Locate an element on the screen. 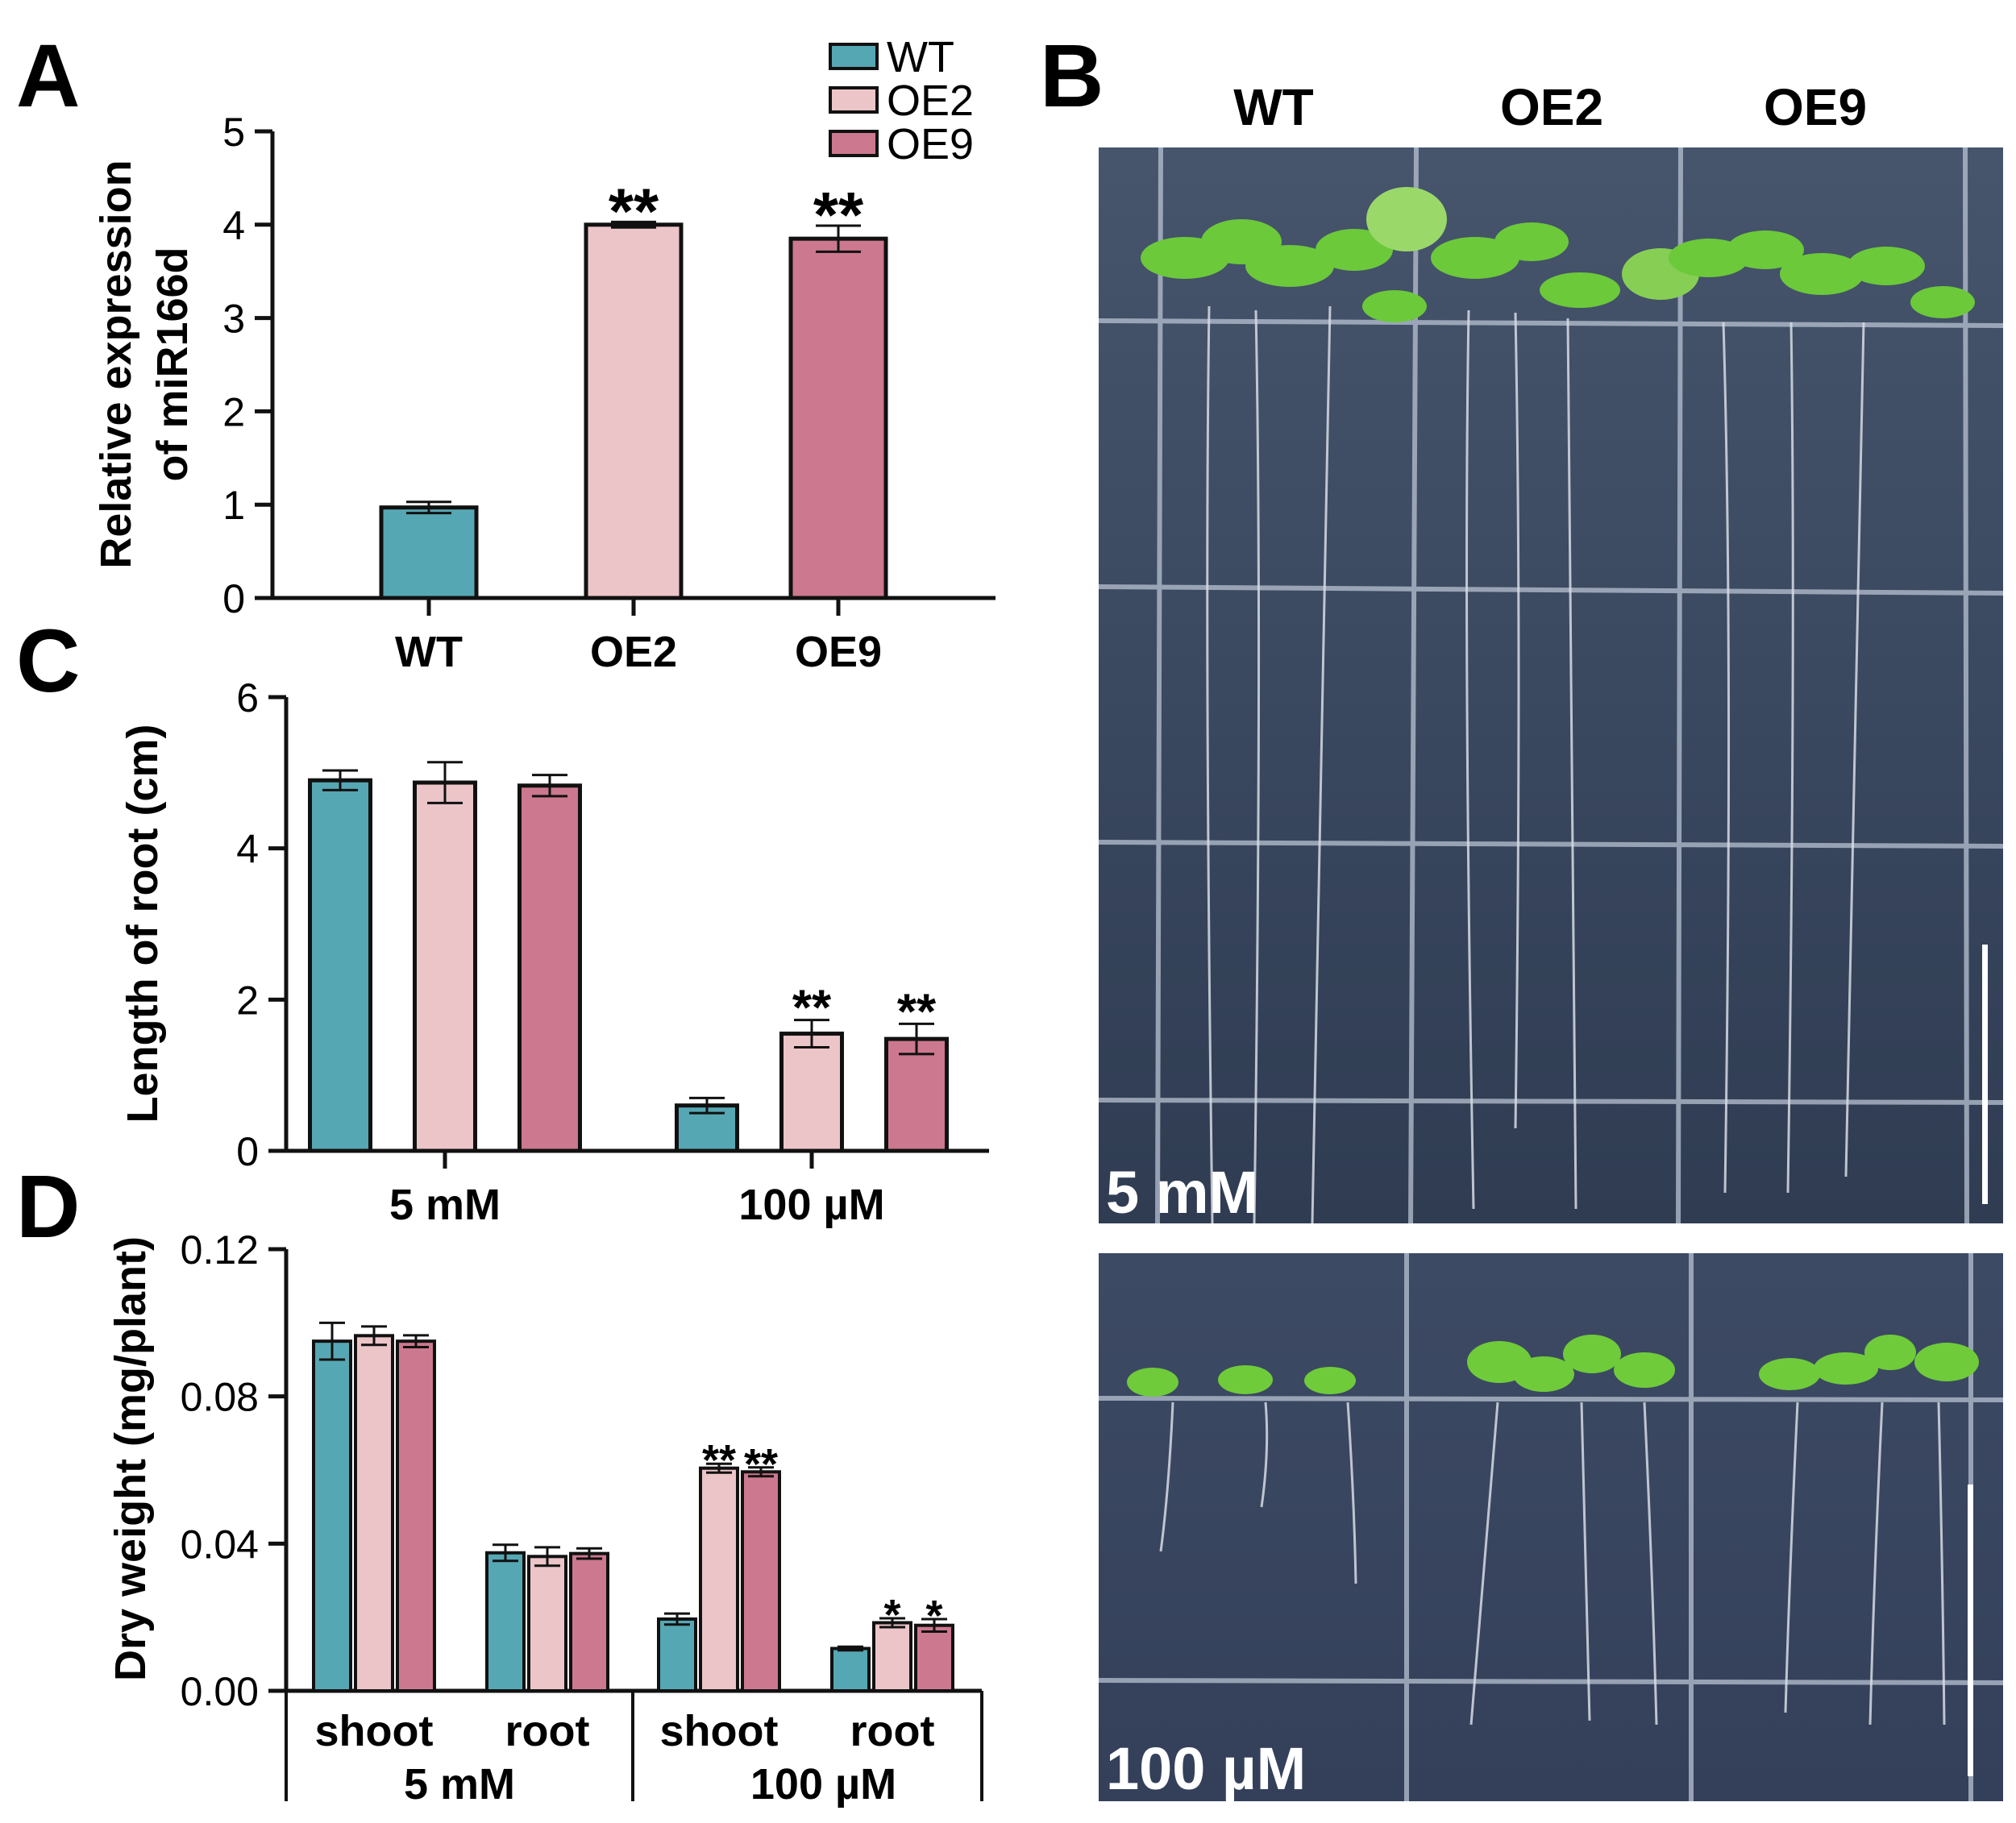  y-axis-label: Dry weight (mg/plant) is located at coordinates (130, 1458).